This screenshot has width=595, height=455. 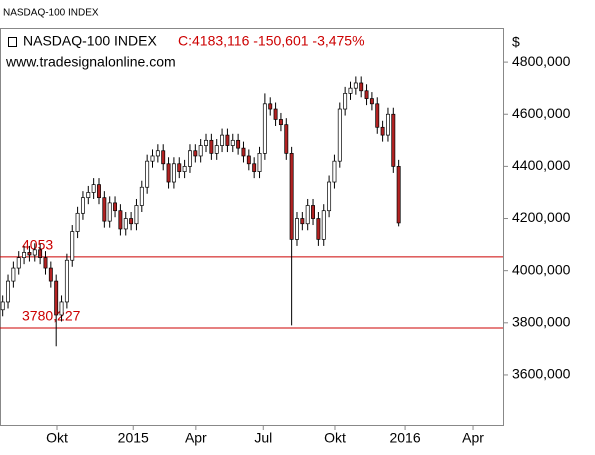 I want to click on level-label: 4053, so click(x=37, y=245).